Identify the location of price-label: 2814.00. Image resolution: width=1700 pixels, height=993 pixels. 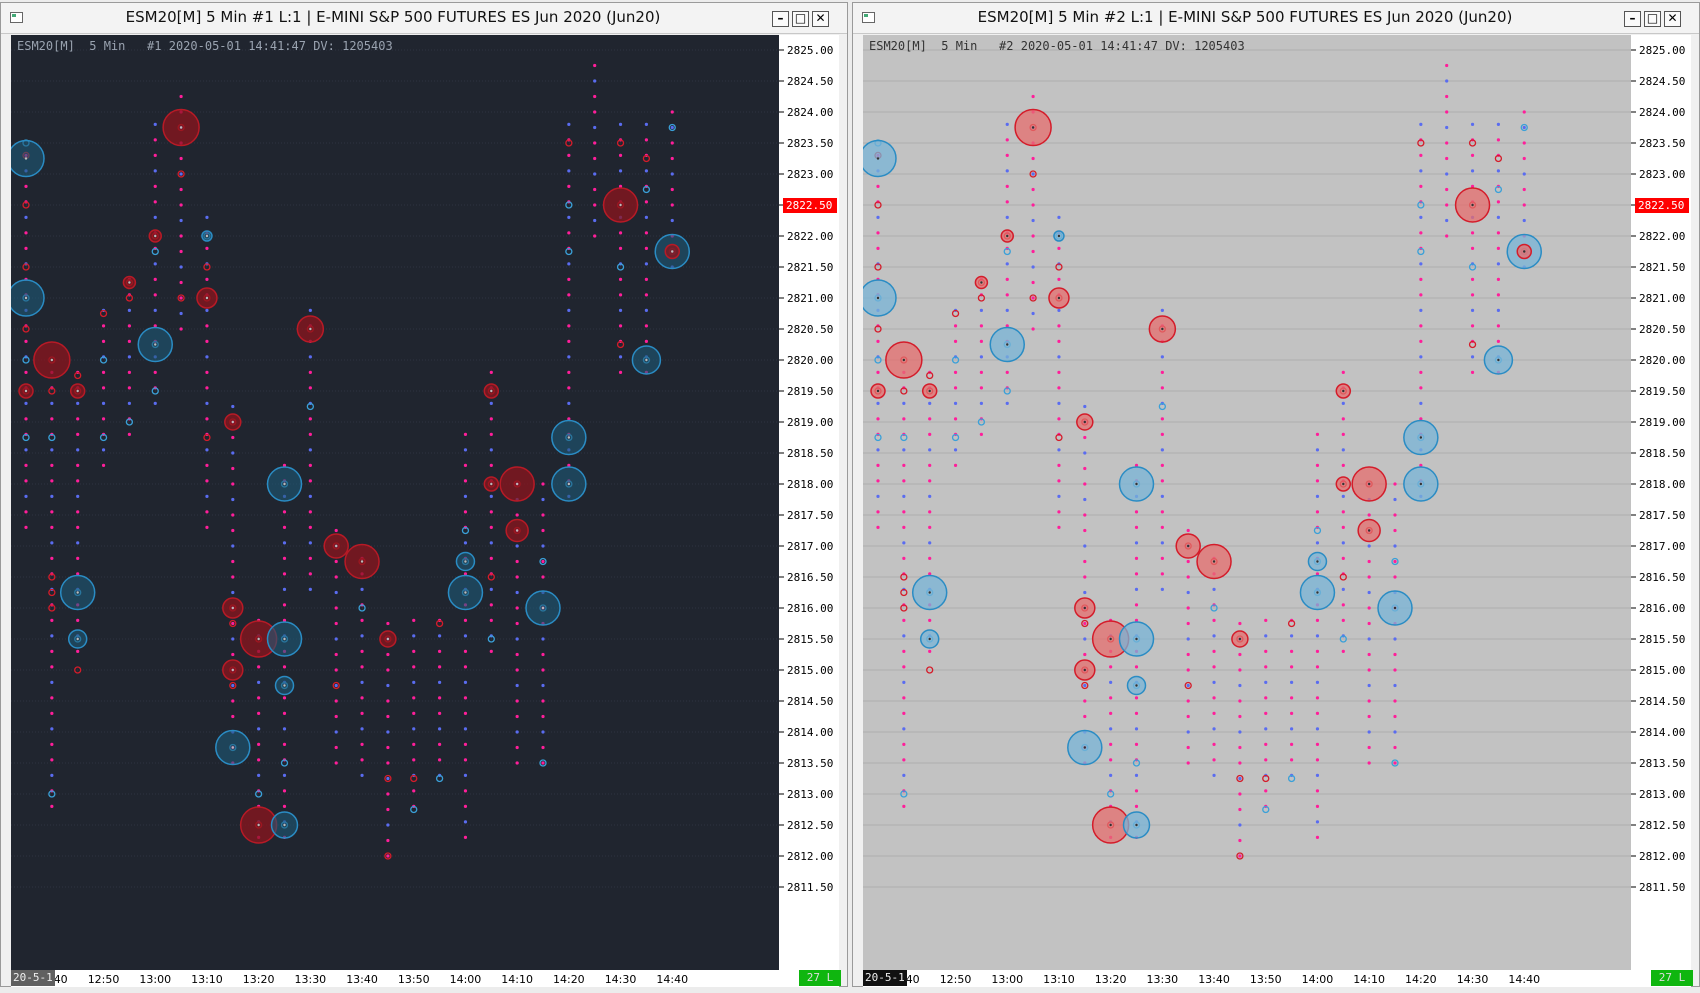
(810, 732).